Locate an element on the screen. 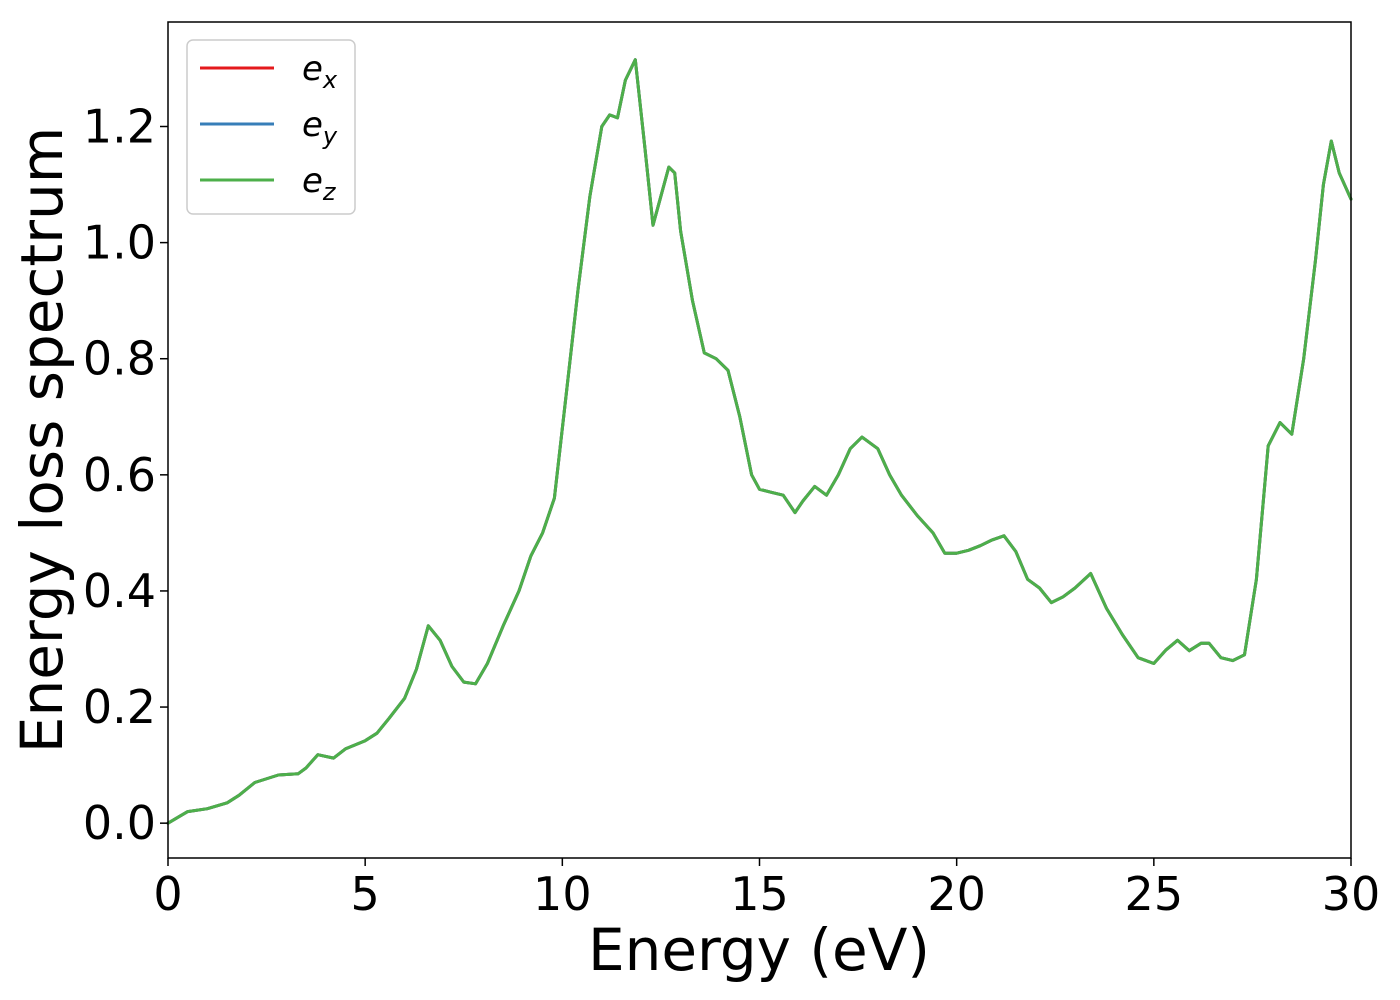 This screenshot has height=1000, width=1400. y-tick-label: 0.2 is located at coordinates (119, 707).